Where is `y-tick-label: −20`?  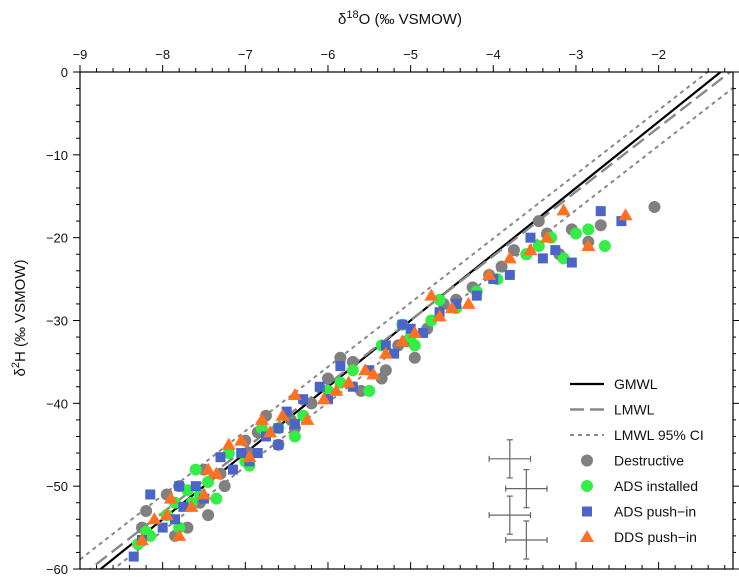
y-tick-label: −20 is located at coordinates (57, 238).